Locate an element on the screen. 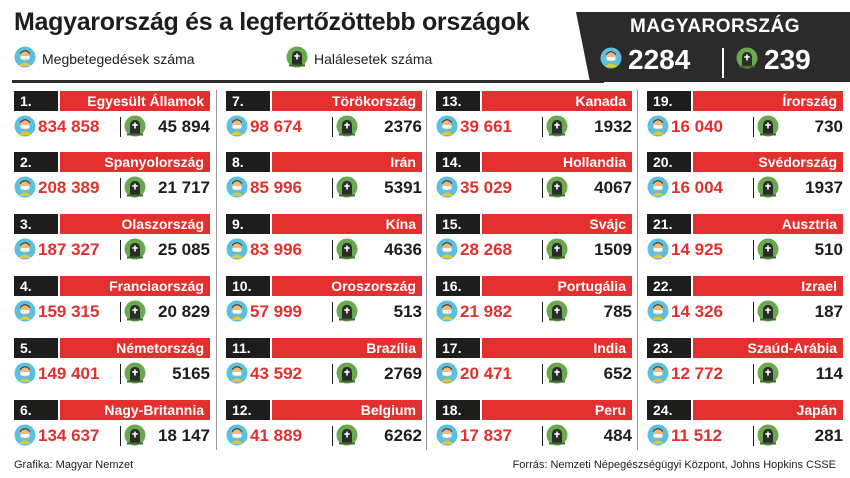  hungary-label: MAGYARORSZÁG is located at coordinates (715, 26).